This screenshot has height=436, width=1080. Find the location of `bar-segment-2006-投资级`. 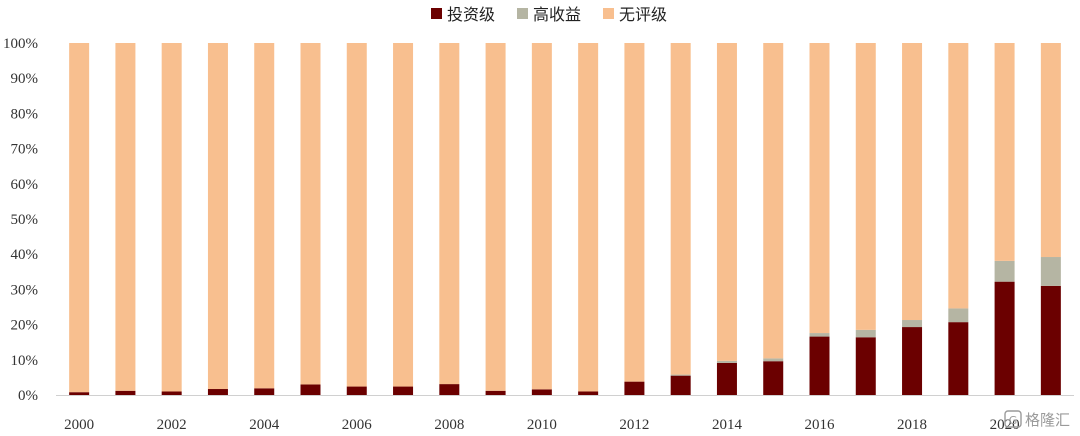

bar-segment-2006-投资级 is located at coordinates (356, 390).